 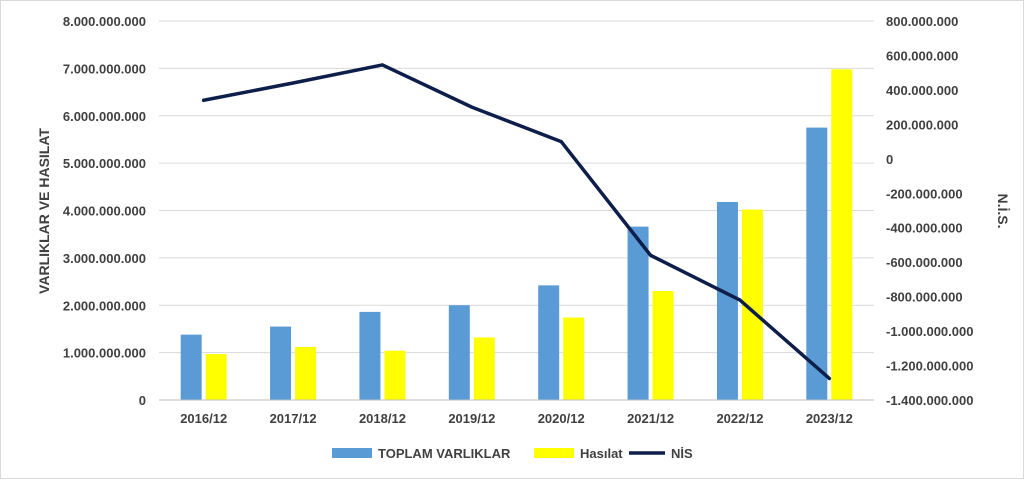 I want to click on y-tick-label: 5.000.000.000, so click(x=104, y=163).